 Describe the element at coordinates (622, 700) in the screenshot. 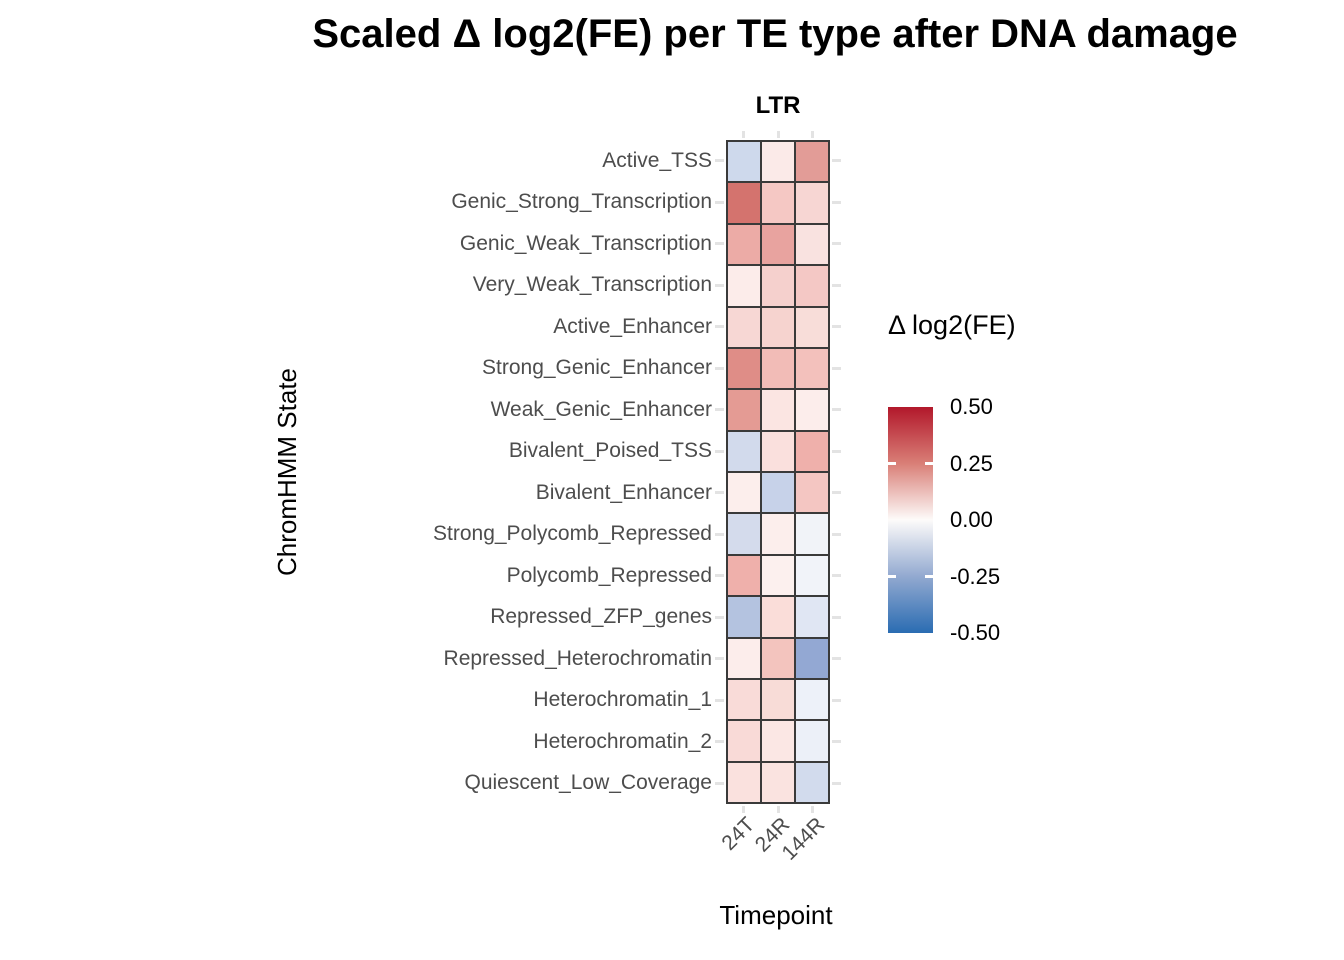

I see `y-tick-label: Heterochromatin_1` at that location.